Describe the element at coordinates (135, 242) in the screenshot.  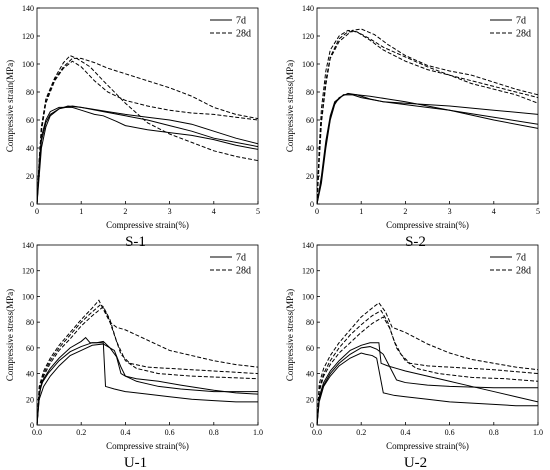
I see `panel-label: S-1` at that location.